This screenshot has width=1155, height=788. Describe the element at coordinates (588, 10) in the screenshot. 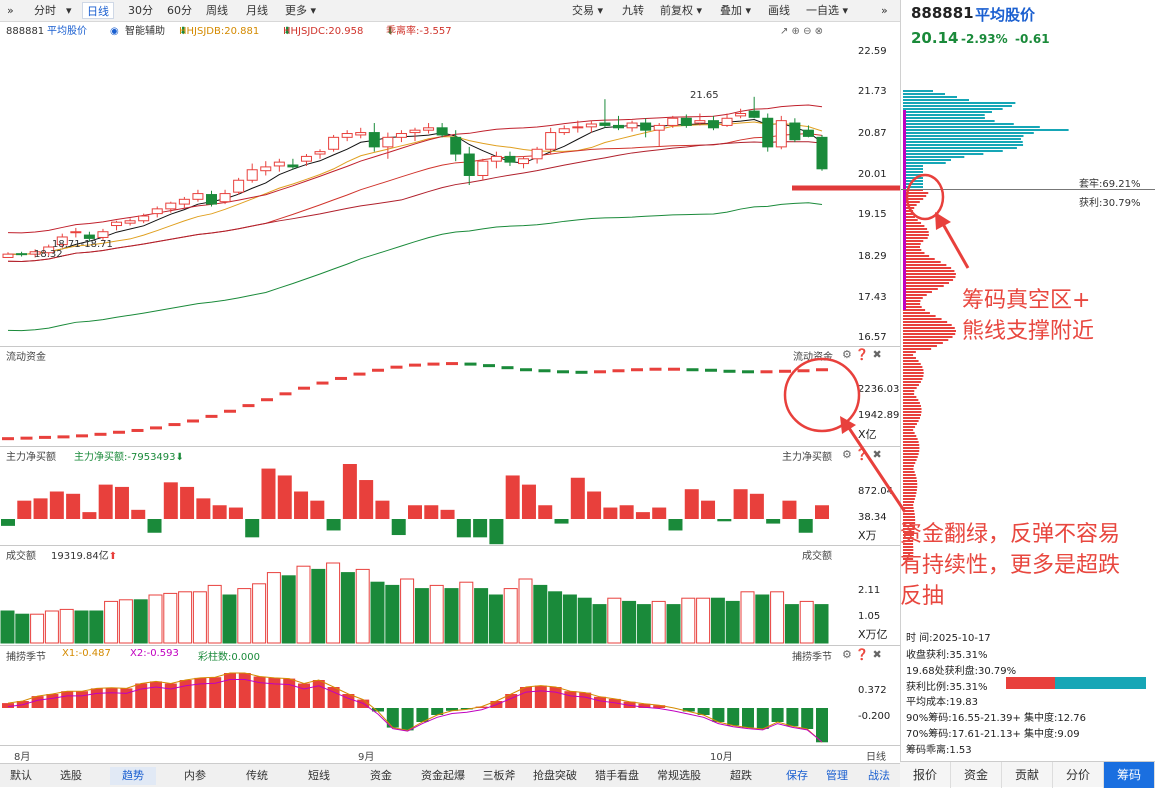

I see `trade-menu: 交易 ▾` at that location.